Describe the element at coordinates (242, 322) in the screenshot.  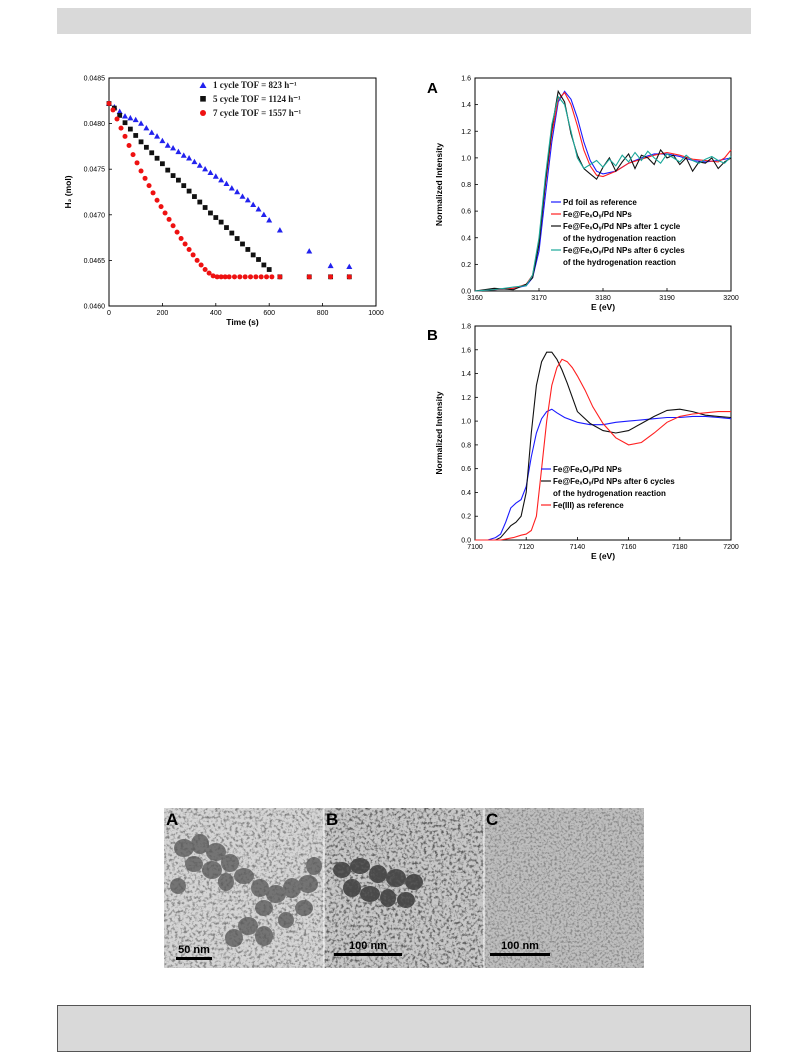
I see `chart1-x-axis-label: Time (s)` at that location.